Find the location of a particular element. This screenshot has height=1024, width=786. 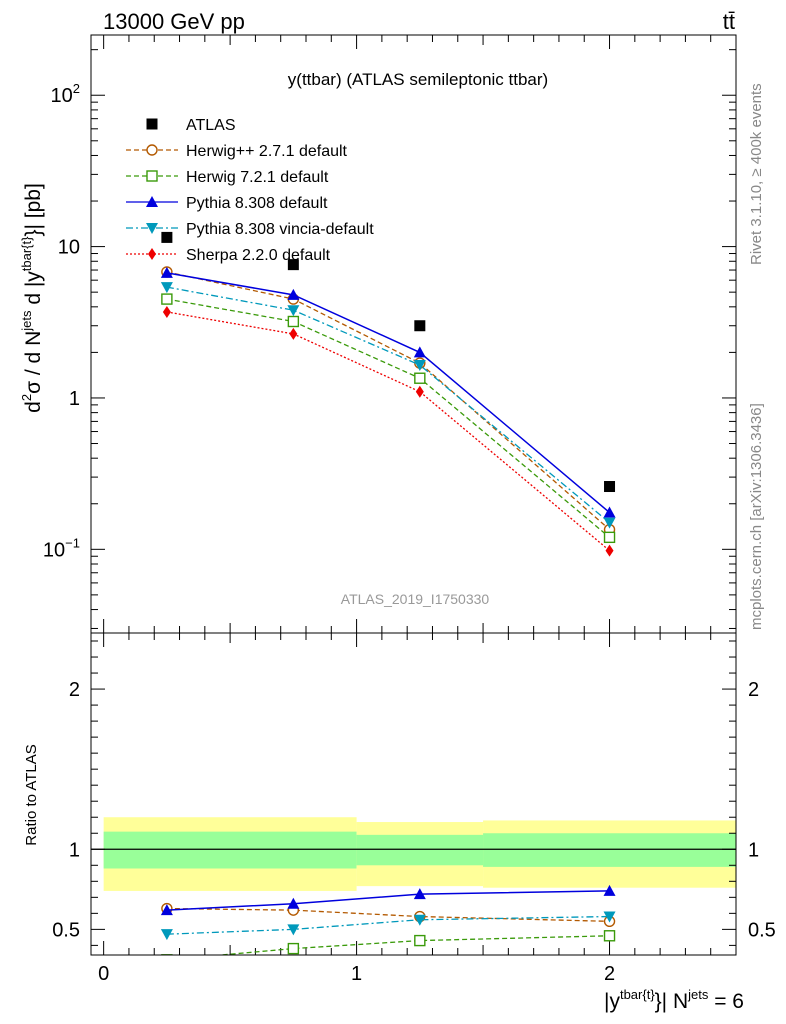

mcplots-label: mcplots.cern.ch [arXiv:1306.3436] is located at coordinates (756, 516).